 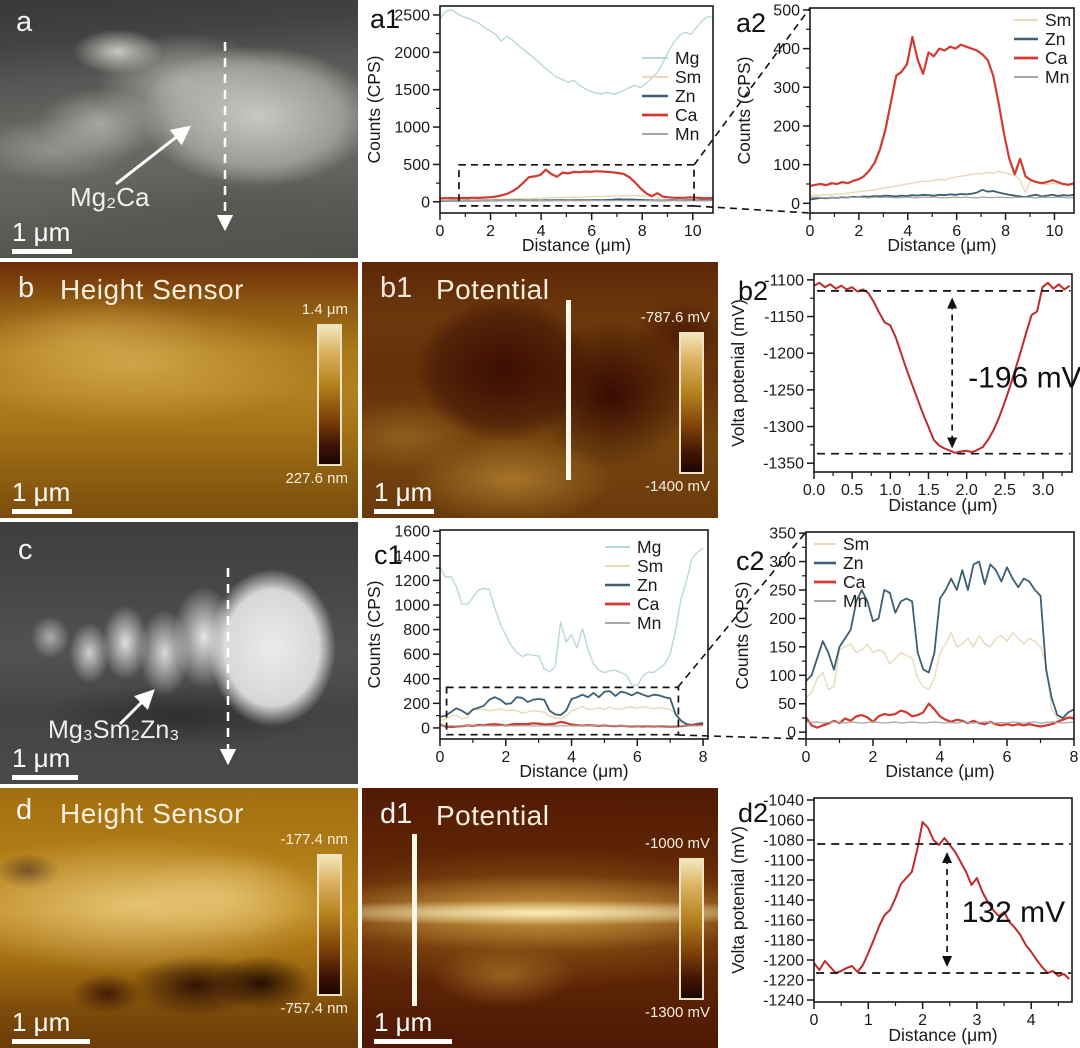 What do you see at coordinates (540, 390) in the screenshot?
I see `kpfm-potential-micrograph` at bounding box center [540, 390].